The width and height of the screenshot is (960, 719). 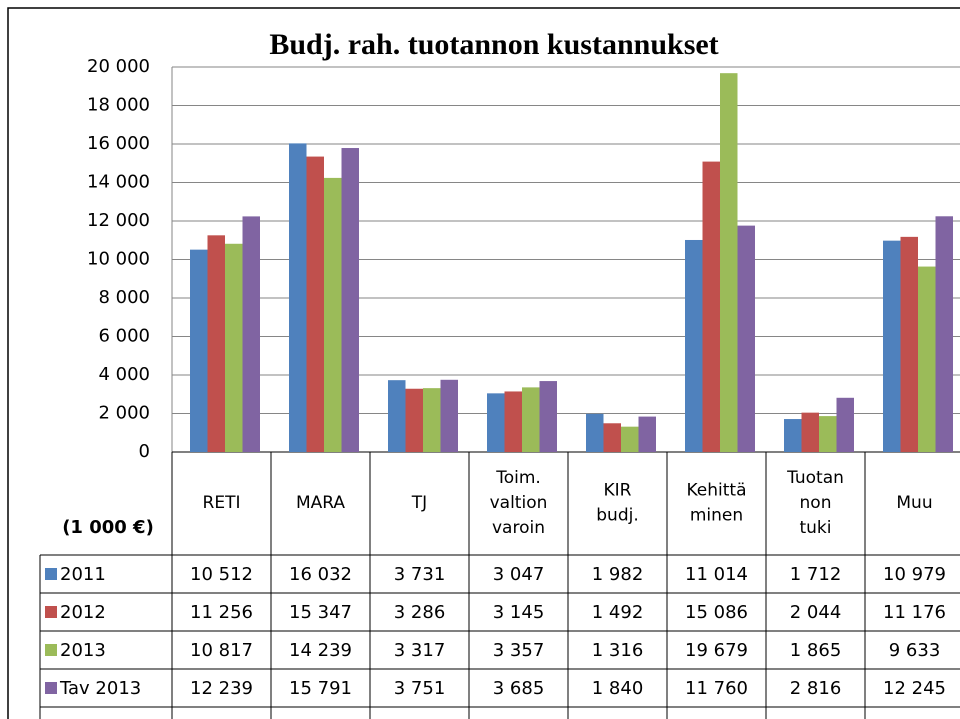 What do you see at coordinates (419, 503) in the screenshot?
I see `x-tick-label: TJ` at bounding box center [419, 503].